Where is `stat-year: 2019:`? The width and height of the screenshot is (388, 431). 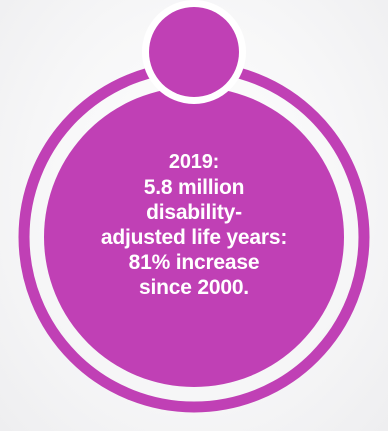
stat-year: 2019: is located at coordinates (194, 162).